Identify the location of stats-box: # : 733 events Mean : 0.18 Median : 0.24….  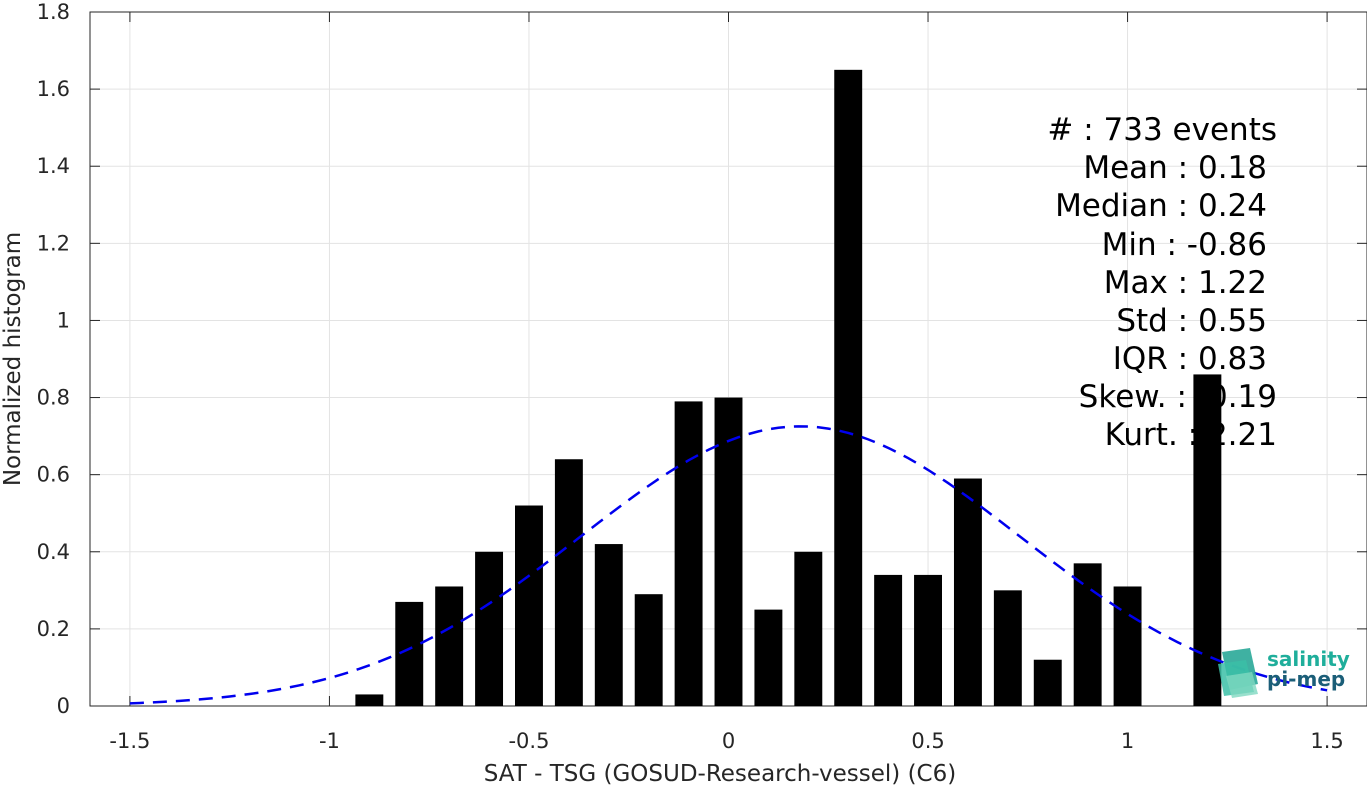
(1162, 282).